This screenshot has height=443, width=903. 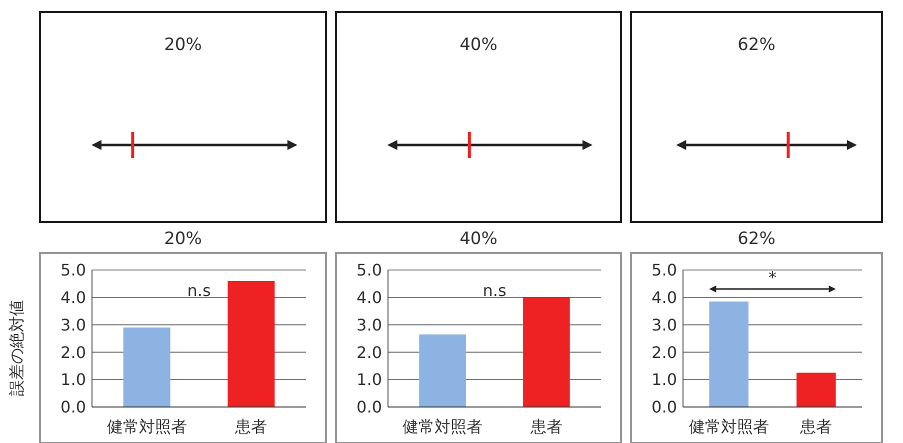 What do you see at coordinates (479, 239) in the screenshot?
I see `chart-title: 40%` at bounding box center [479, 239].